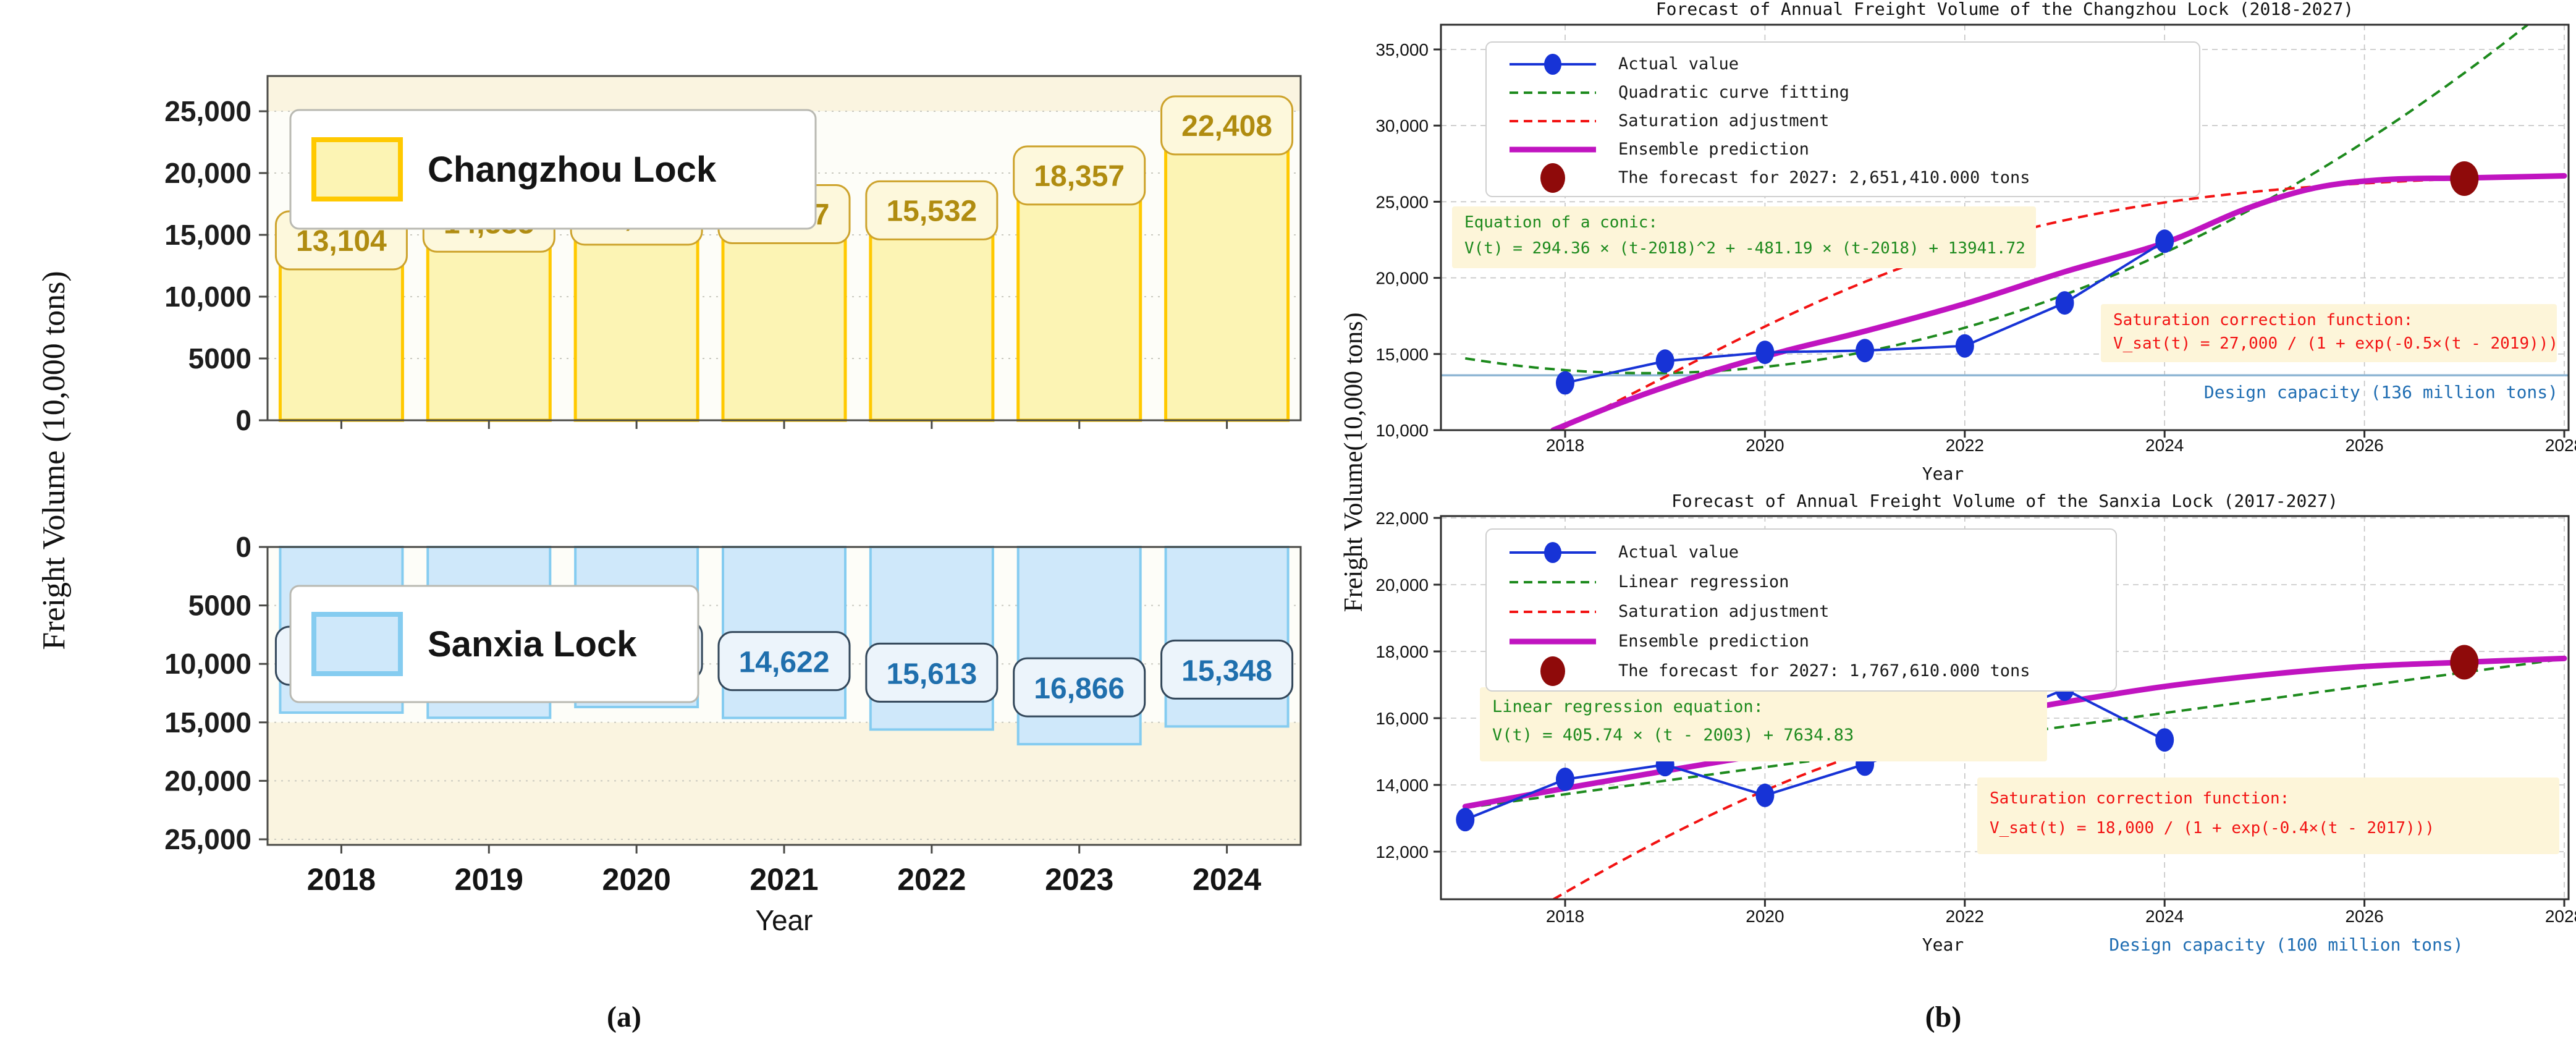 The width and height of the screenshot is (2576, 1055). What do you see at coordinates (624, 1017) in the screenshot?
I see `caption-a: (a)` at bounding box center [624, 1017].